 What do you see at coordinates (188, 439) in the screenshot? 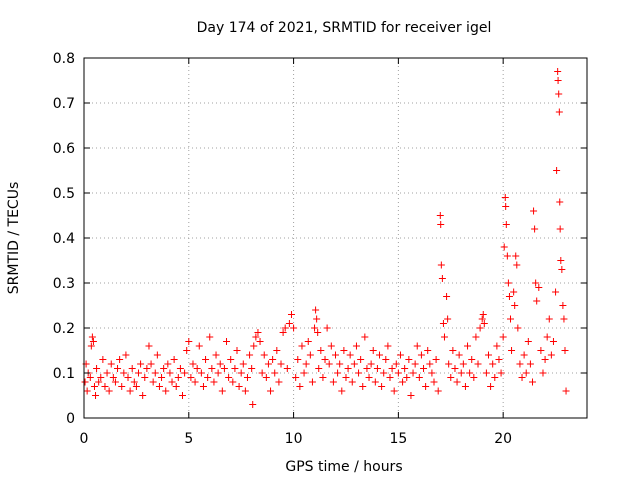
I see `x-tick-label: 5` at bounding box center [188, 439].